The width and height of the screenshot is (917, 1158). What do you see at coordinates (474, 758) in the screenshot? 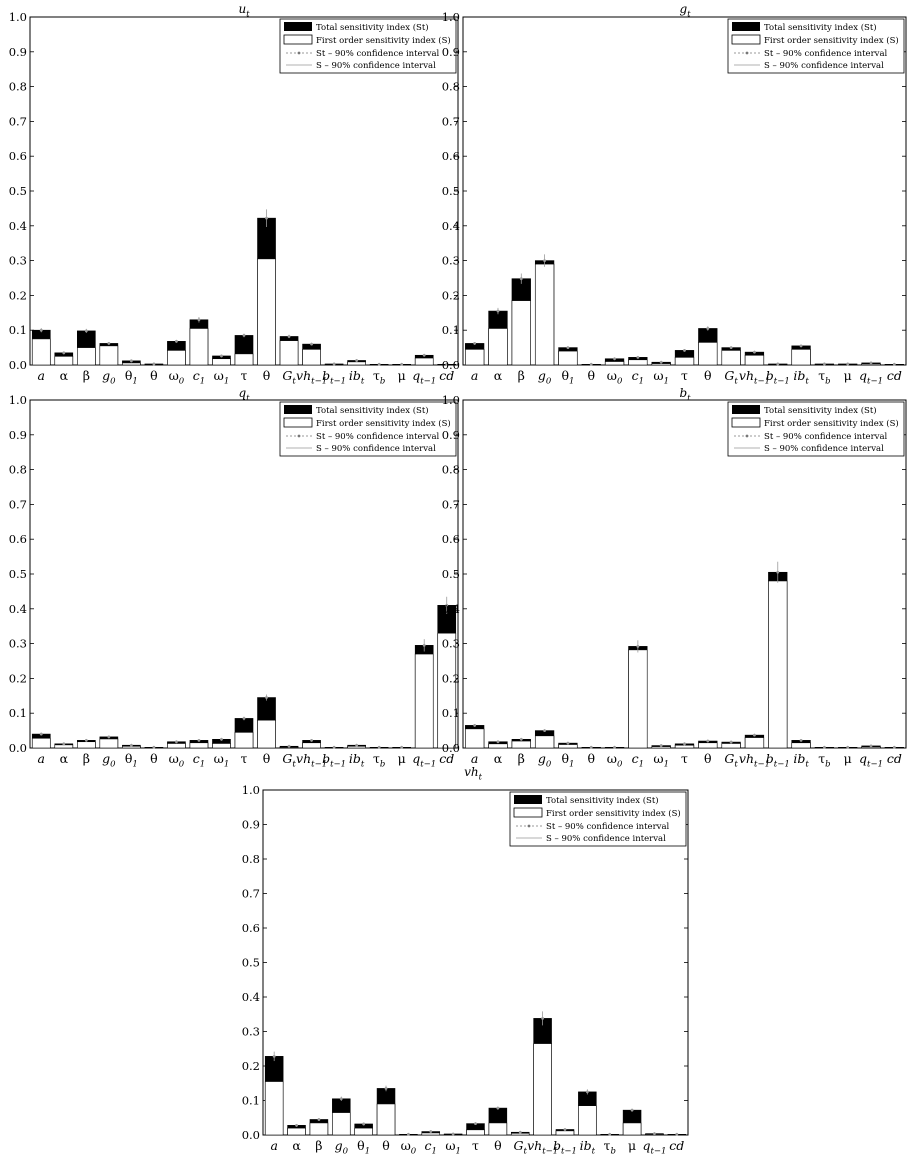
I see `x-tick-label: a` at bounding box center [474, 758].